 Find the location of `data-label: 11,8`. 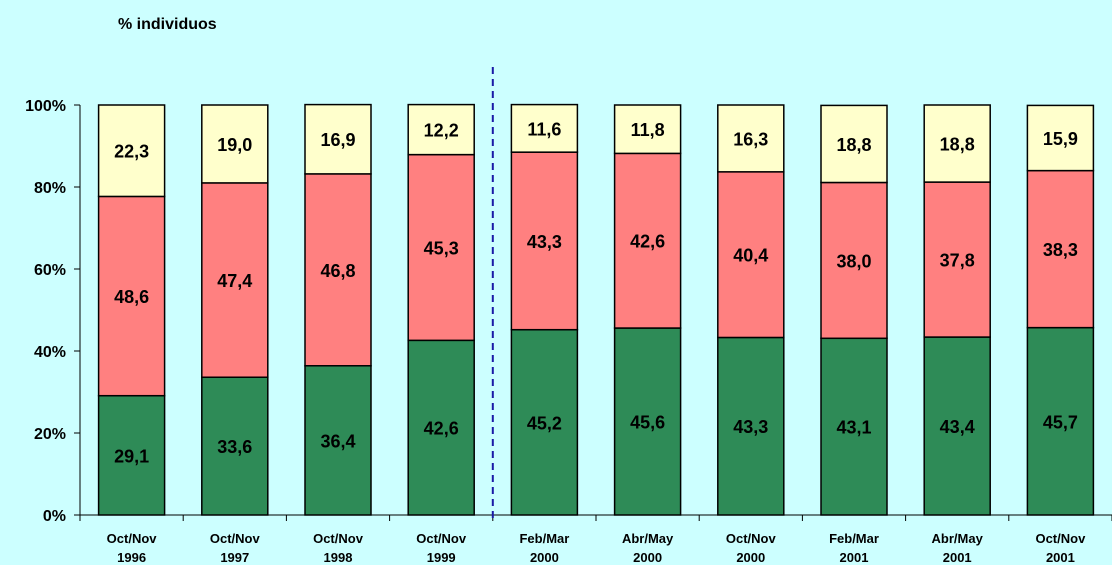

data-label: 11,8 is located at coordinates (648, 130).